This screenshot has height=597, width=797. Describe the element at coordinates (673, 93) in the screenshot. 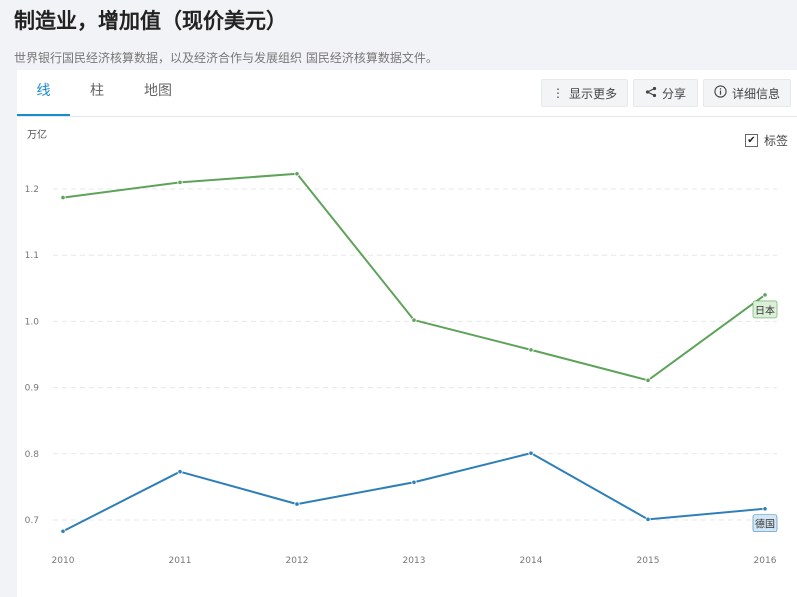

I see `share-label: 分享` at that location.